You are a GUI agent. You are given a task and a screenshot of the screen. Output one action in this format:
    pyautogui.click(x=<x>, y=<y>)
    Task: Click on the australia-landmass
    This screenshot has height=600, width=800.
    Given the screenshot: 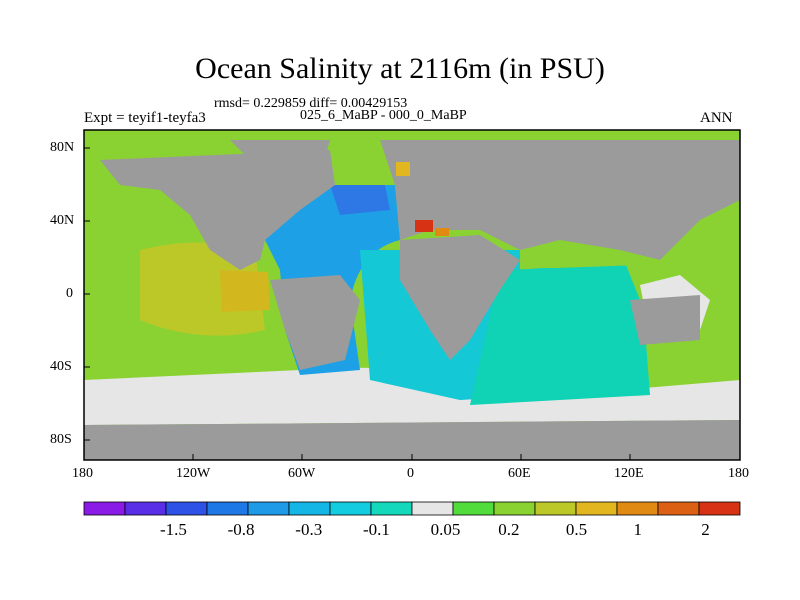 What is the action you would take?
    pyautogui.click(x=665, y=320)
    